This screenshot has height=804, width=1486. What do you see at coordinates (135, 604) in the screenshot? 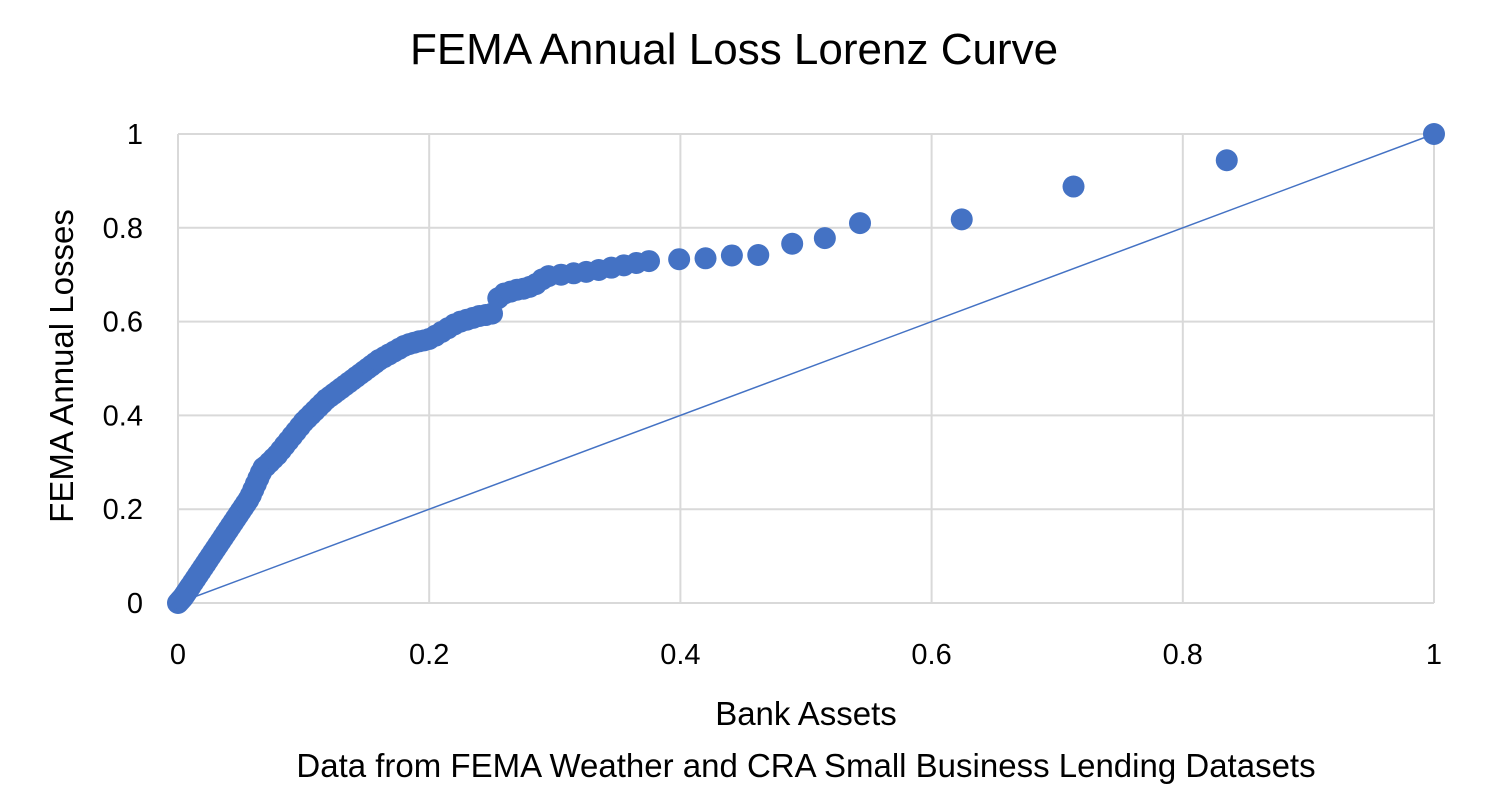
I see `y-tick-label: 0` at bounding box center [135, 604].